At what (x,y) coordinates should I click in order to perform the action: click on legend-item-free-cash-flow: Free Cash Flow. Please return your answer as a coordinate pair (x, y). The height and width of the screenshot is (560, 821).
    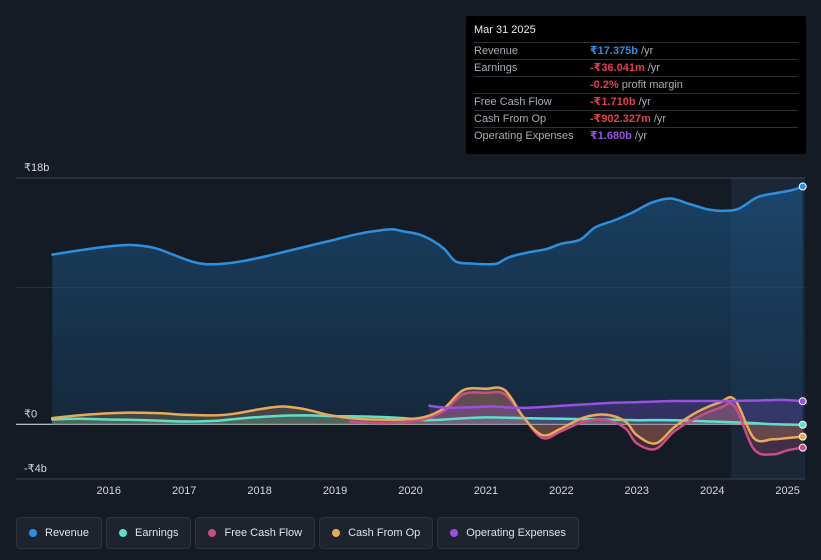
    Looking at the image, I should click on (255, 533).